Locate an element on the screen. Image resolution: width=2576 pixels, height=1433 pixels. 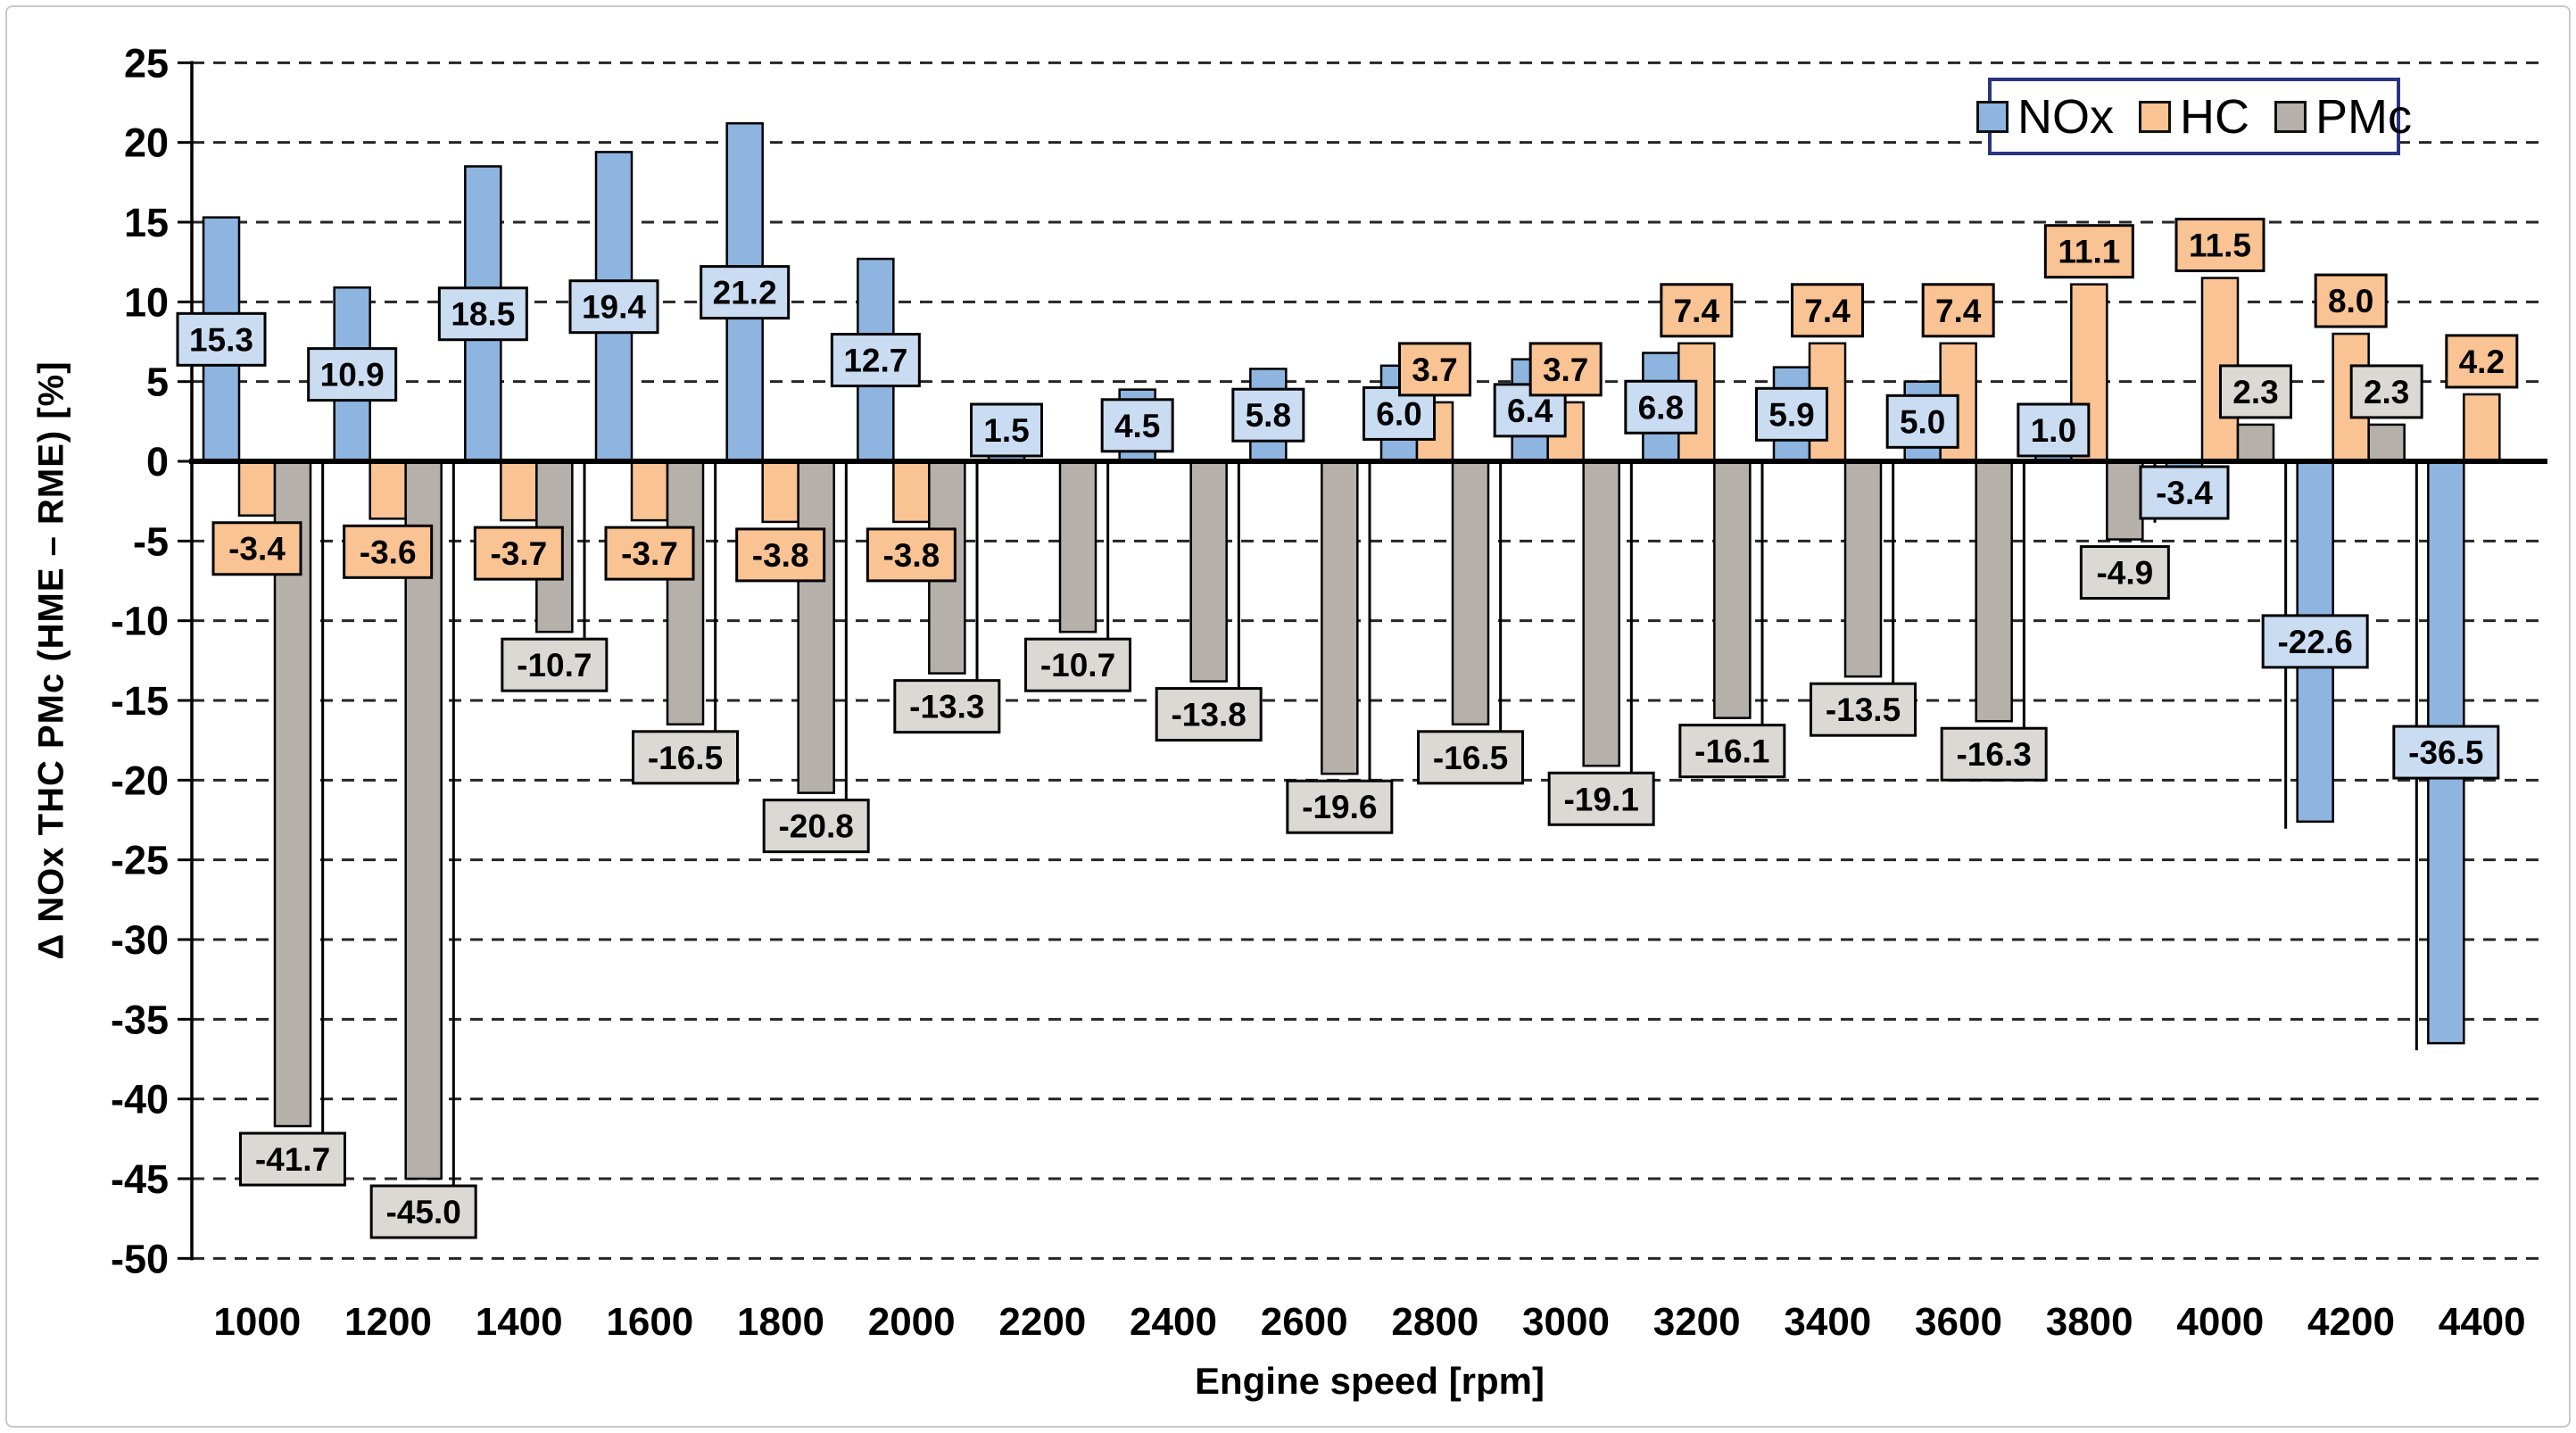
x-tick-label-3600: 3600 is located at coordinates (1958, 1322).